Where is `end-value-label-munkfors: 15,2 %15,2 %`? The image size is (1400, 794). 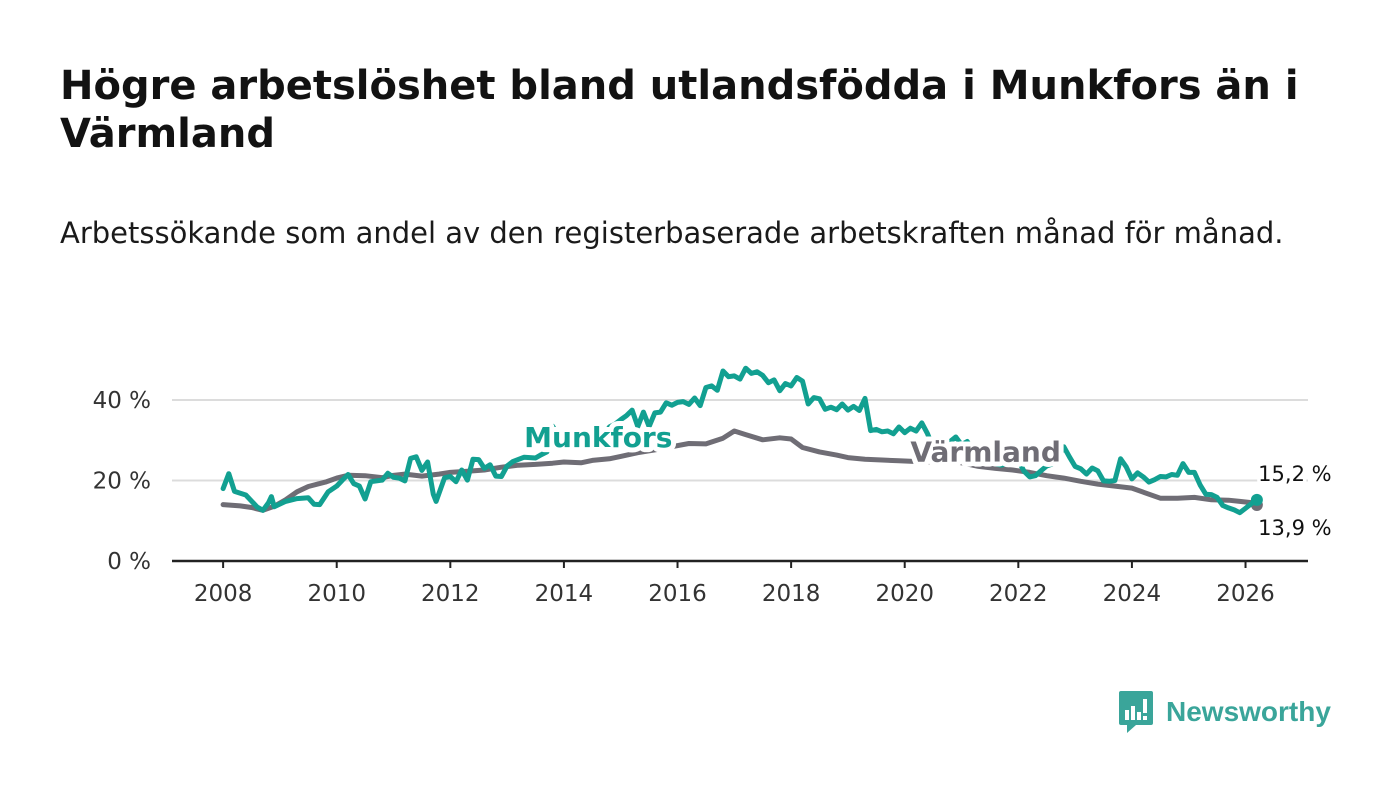 end-value-label-munkfors: 15,2 %15,2 % is located at coordinates (1295, 473).